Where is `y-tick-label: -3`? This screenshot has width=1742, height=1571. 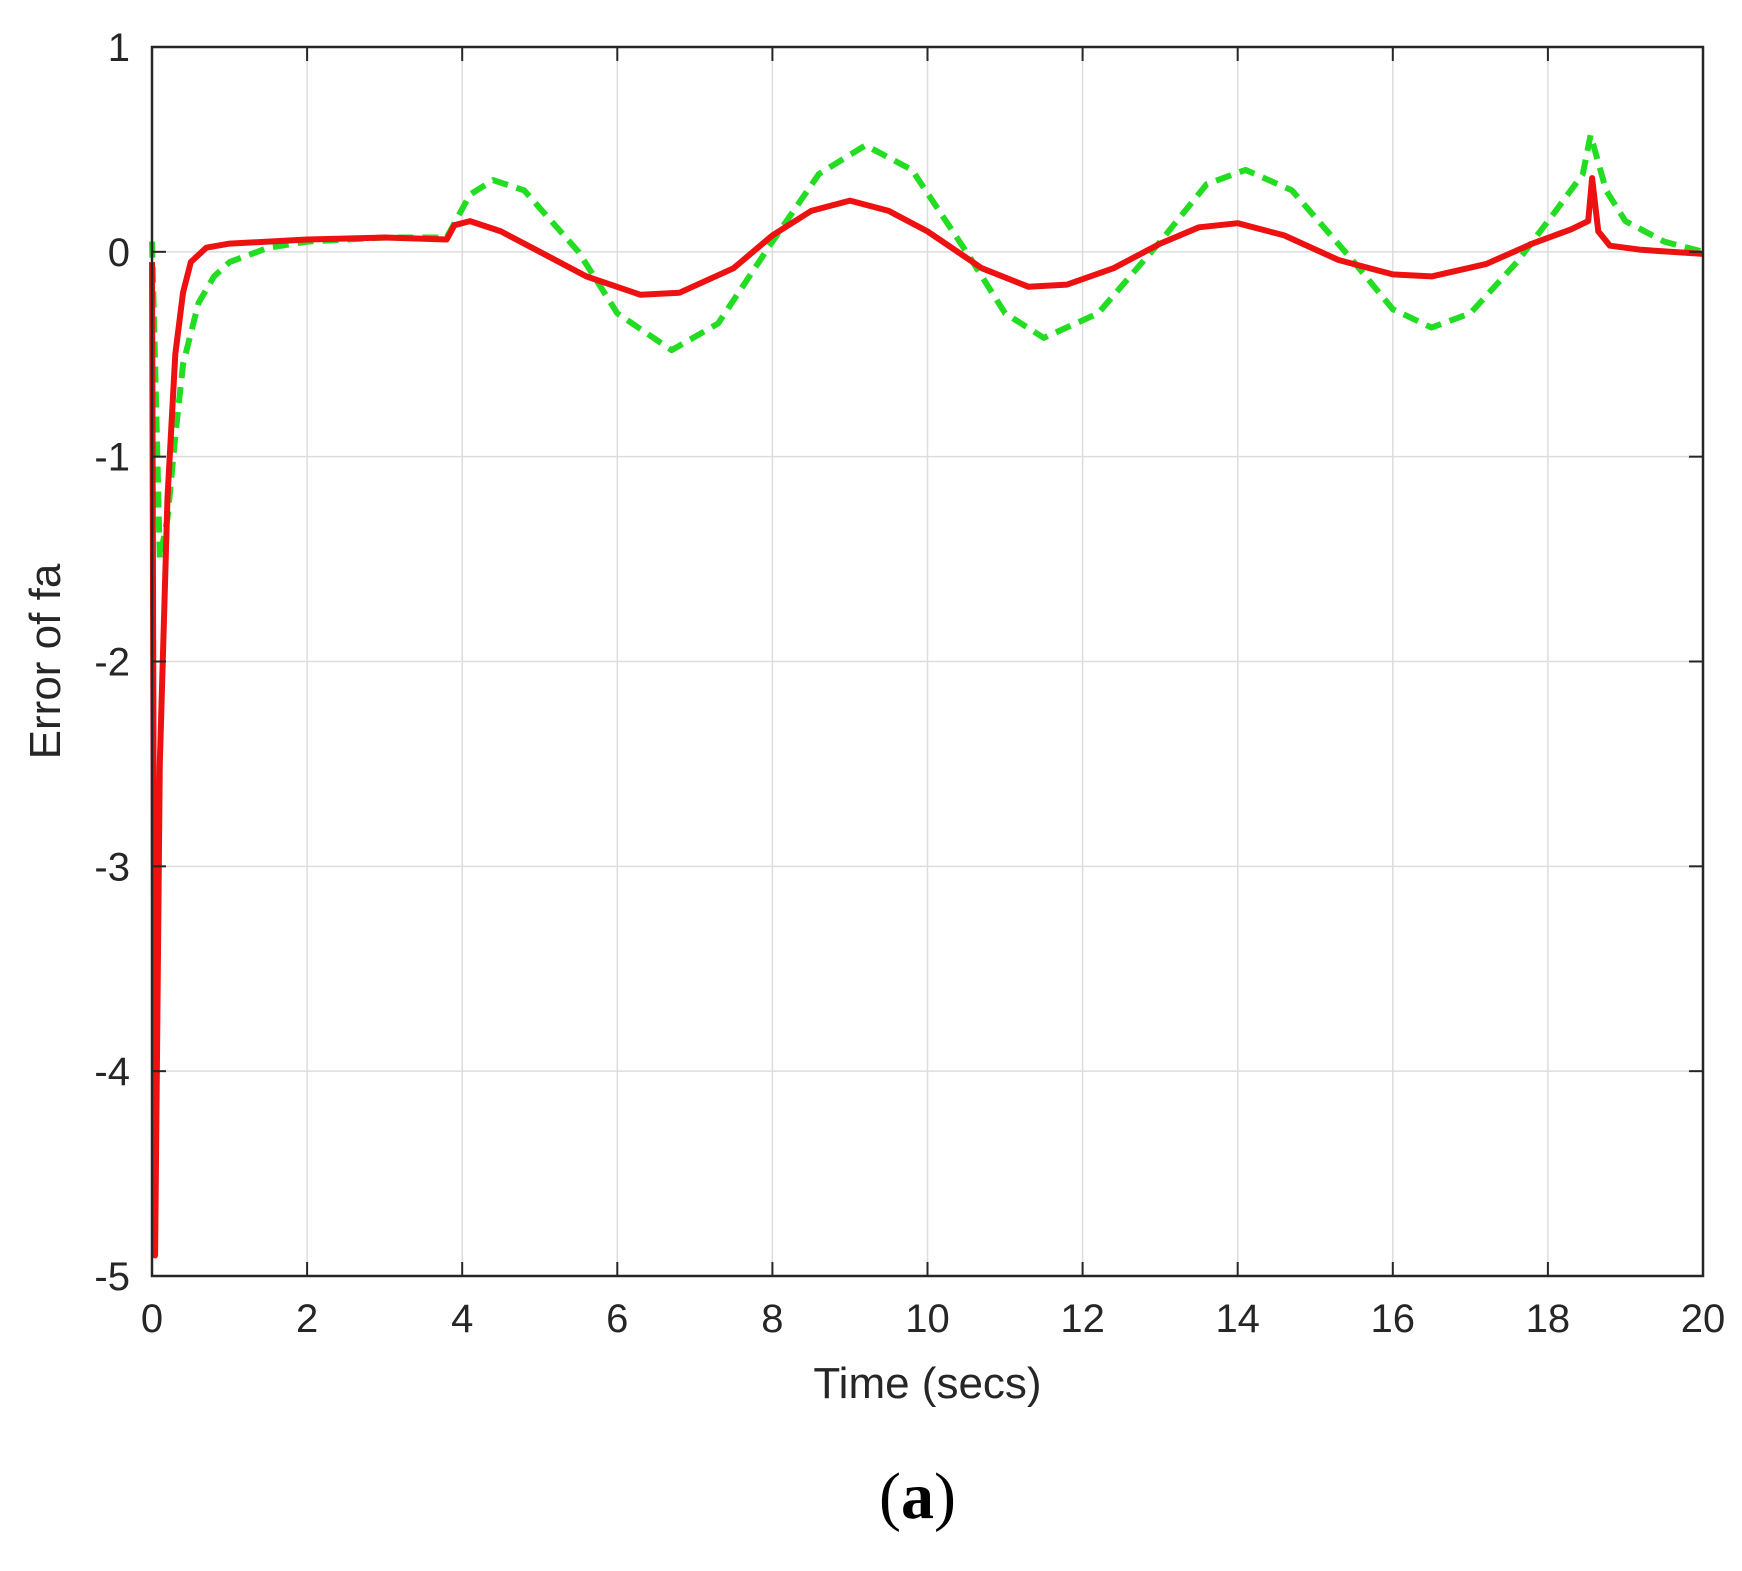 y-tick-label: -3 is located at coordinates (112, 867).